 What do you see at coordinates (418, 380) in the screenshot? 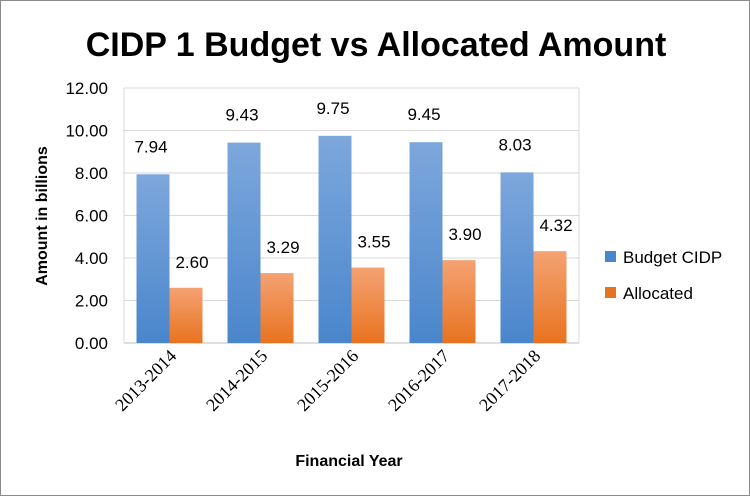
I see `x-tick-label: 2016-2017` at bounding box center [418, 380].